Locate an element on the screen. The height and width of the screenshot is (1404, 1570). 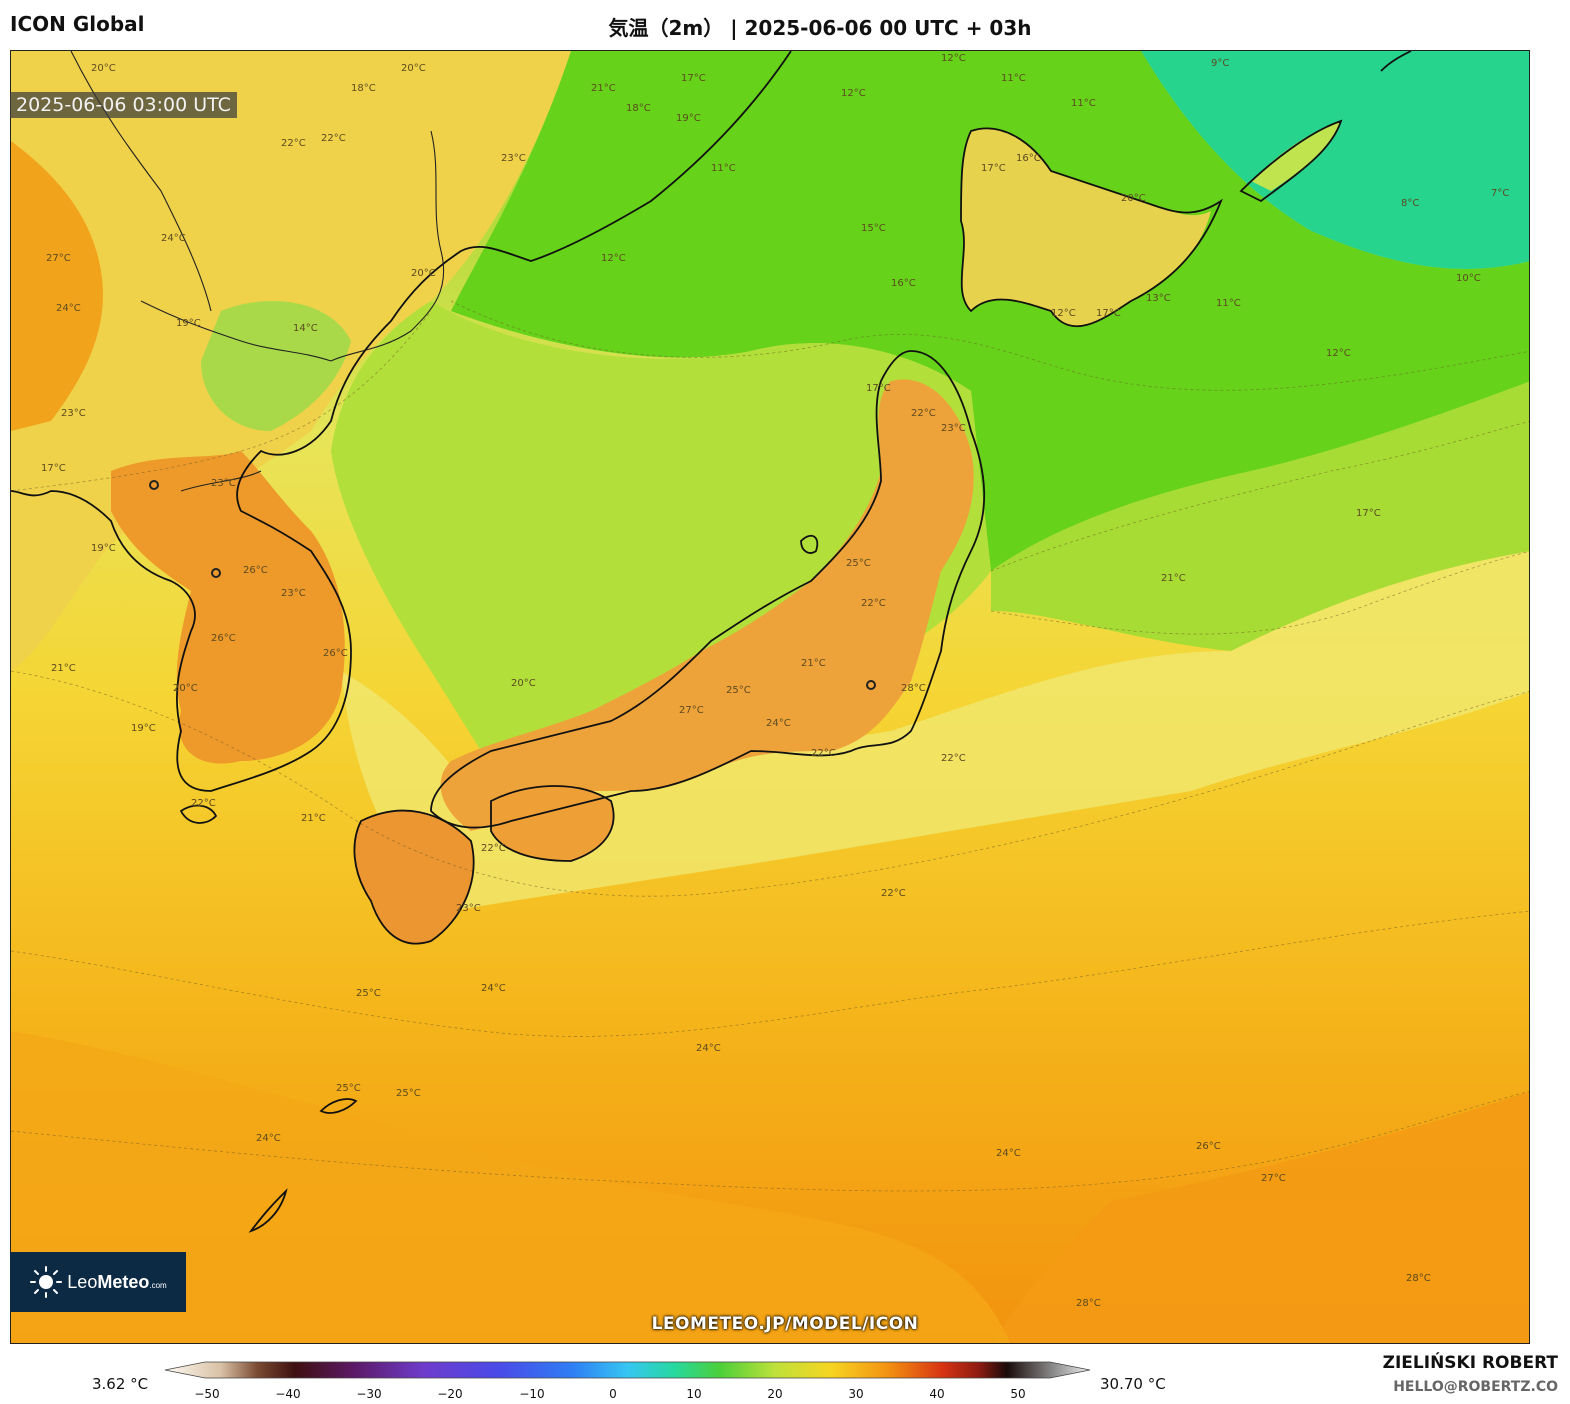
legend-tick: 20 is located at coordinates (774, 1394).